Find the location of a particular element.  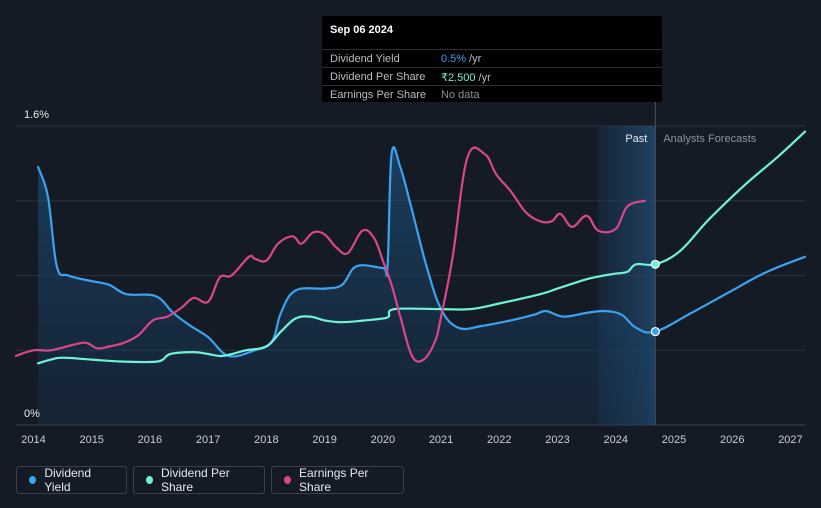

legend-item-earnings-per-share: Earnings Per Share is located at coordinates (337, 480).